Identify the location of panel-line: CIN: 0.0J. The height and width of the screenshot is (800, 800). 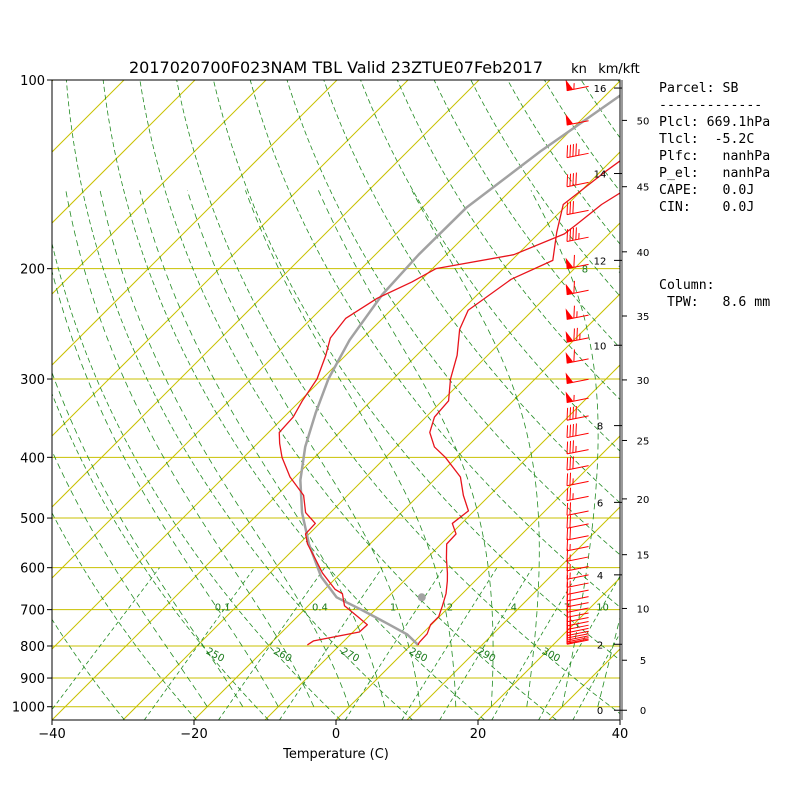
(707, 207).